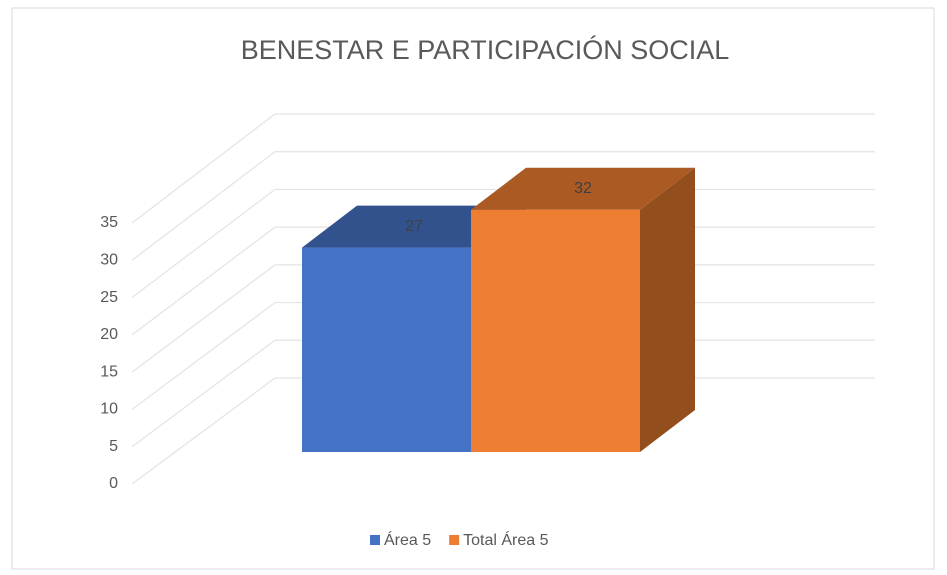 This screenshot has height=575, width=947. What do you see at coordinates (407, 539) in the screenshot?
I see `legend-label: Área 5` at bounding box center [407, 539].